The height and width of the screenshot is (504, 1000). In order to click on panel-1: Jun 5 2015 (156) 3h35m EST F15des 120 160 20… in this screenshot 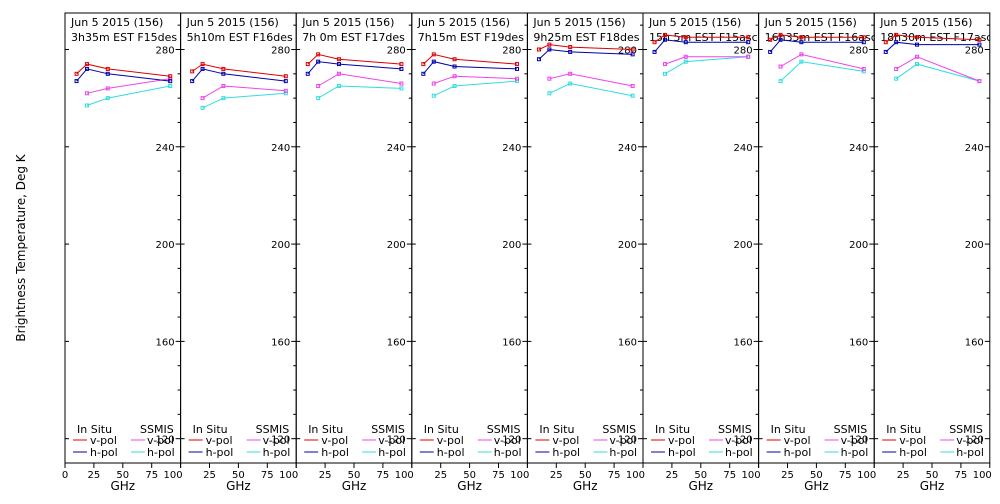, I will do `click(122, 252)`.